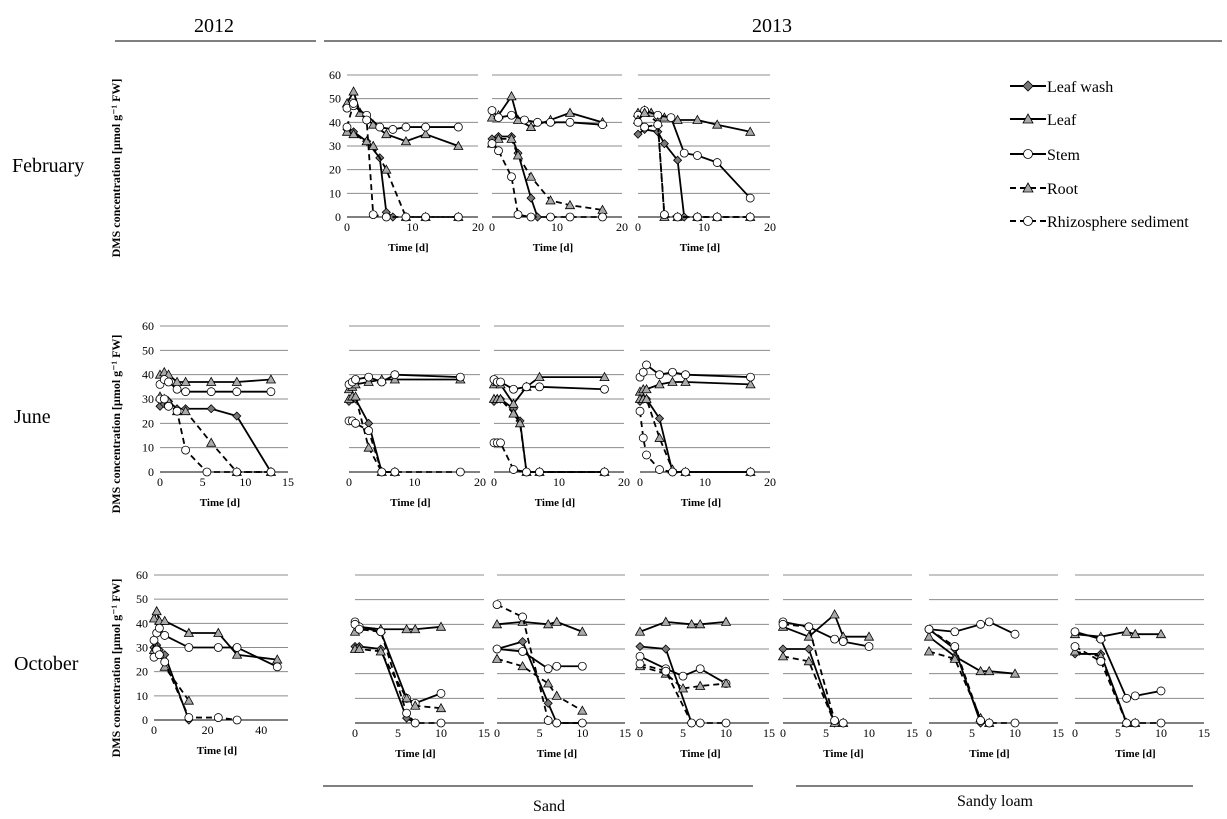  I want to click on row-label-february: February, so click(48, 166).